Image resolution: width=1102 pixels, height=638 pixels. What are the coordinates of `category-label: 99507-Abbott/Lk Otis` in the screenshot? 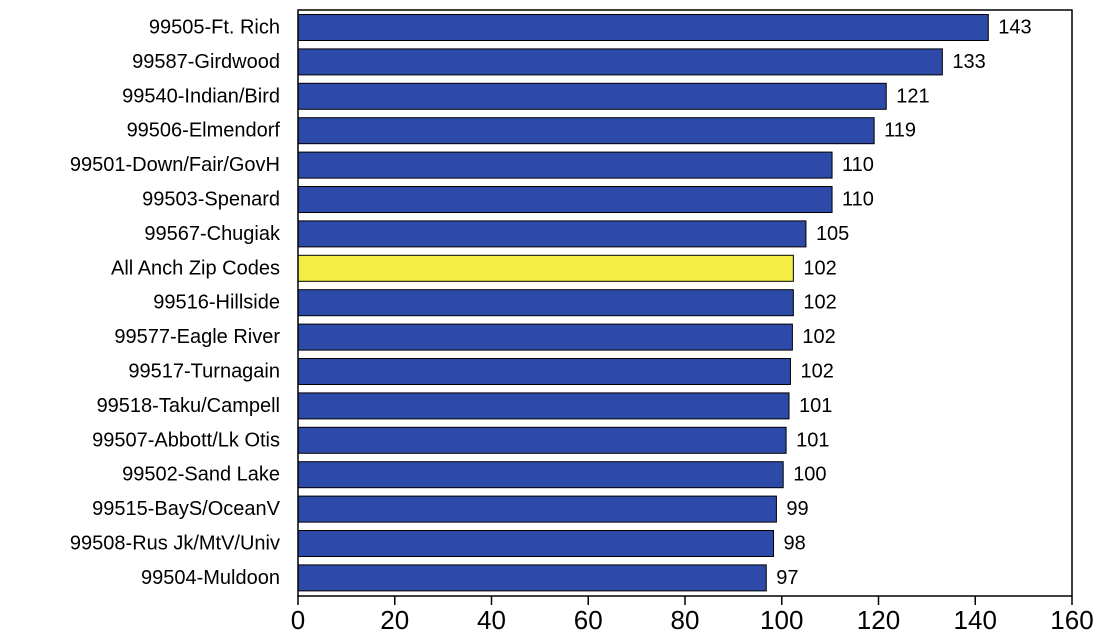 It's located at (186, 440).